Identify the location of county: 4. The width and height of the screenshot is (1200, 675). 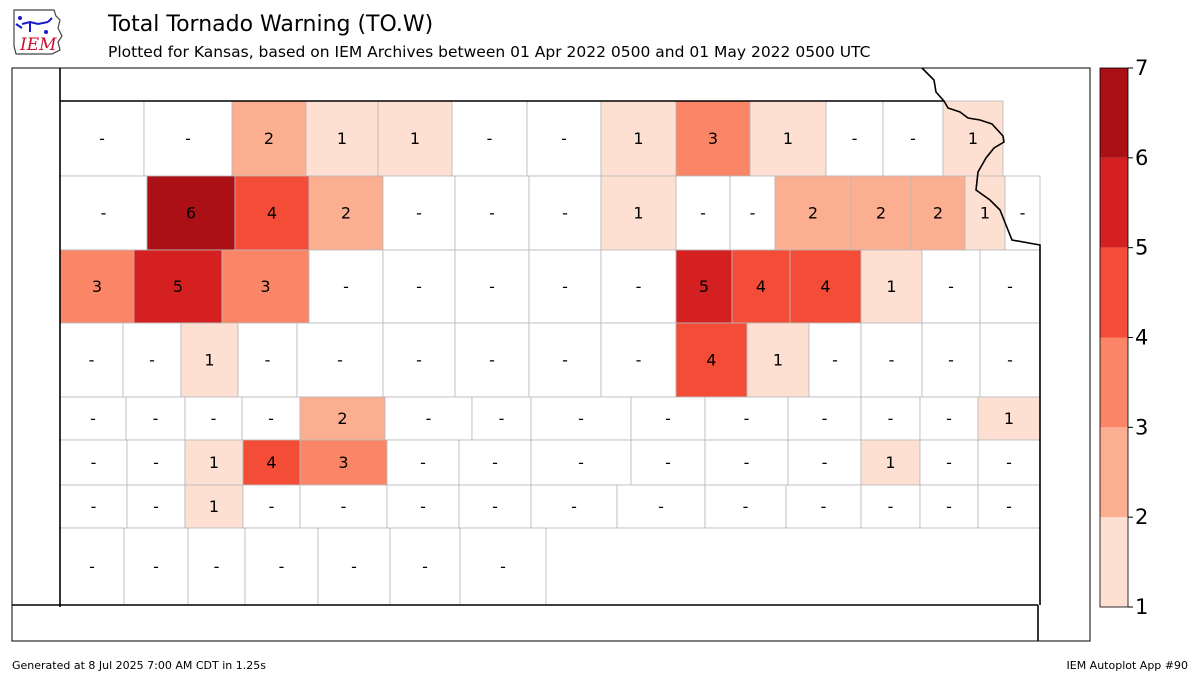
(271, 462).